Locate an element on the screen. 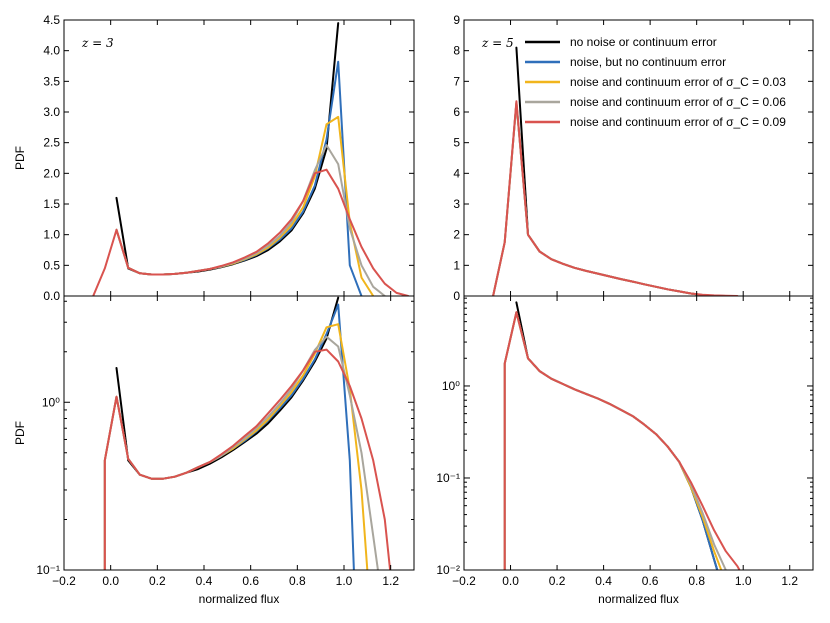 This screenshot has width=830, height=623. redshift-annotation: z = 3 is located at coordinates (97, 43).